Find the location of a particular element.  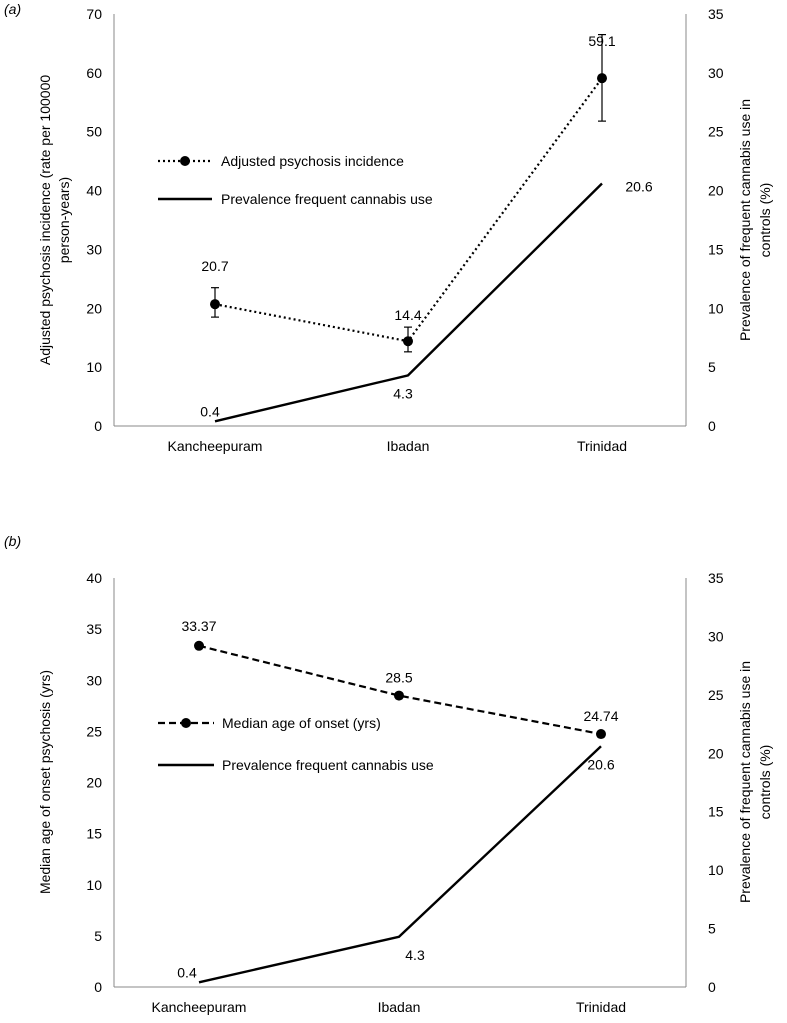

left-tick-label: 50 is located at coordinates (94, 132).